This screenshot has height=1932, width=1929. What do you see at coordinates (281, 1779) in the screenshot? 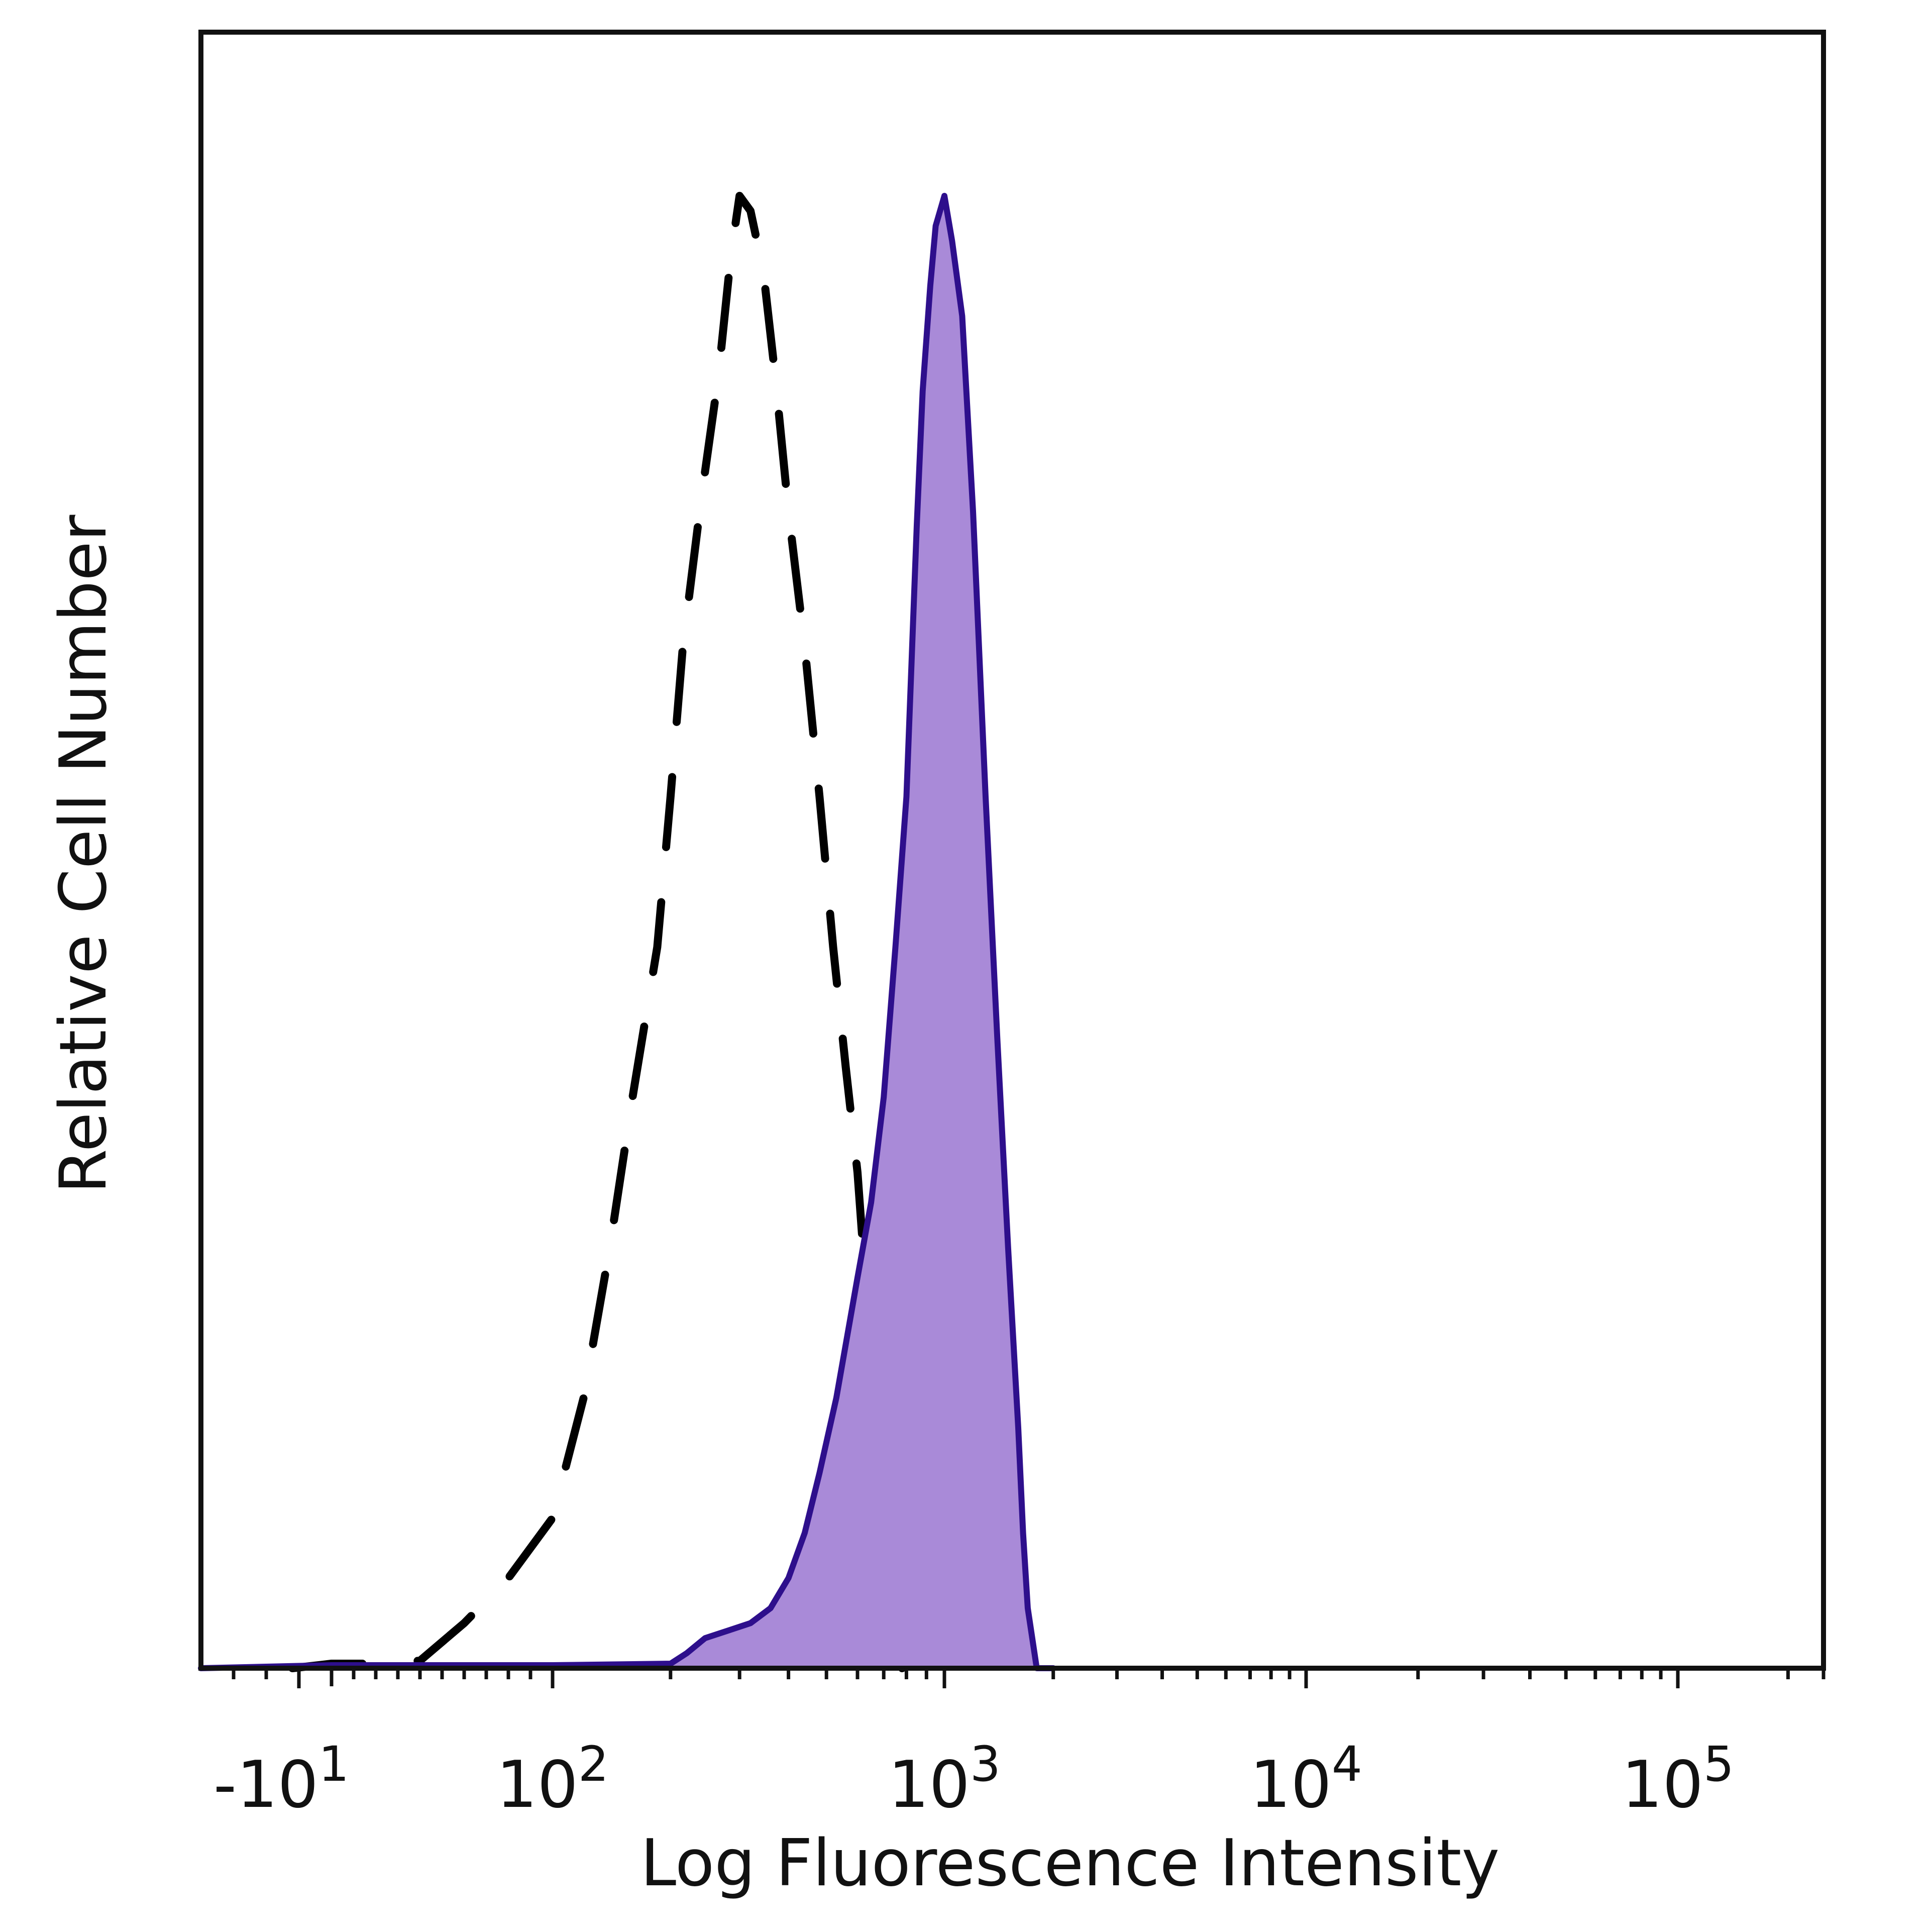
I see `x-tick-label: -101` at bounding box center [281, 1779].